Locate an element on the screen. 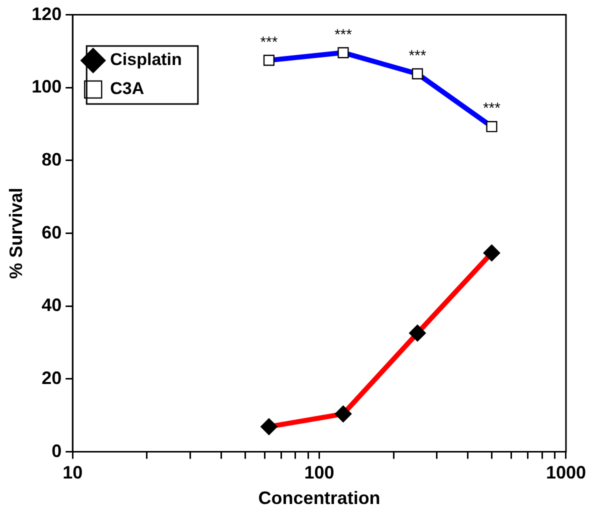 The image size is (590, 510). y-tick-label: 60 is located at coordinates (52, 232).